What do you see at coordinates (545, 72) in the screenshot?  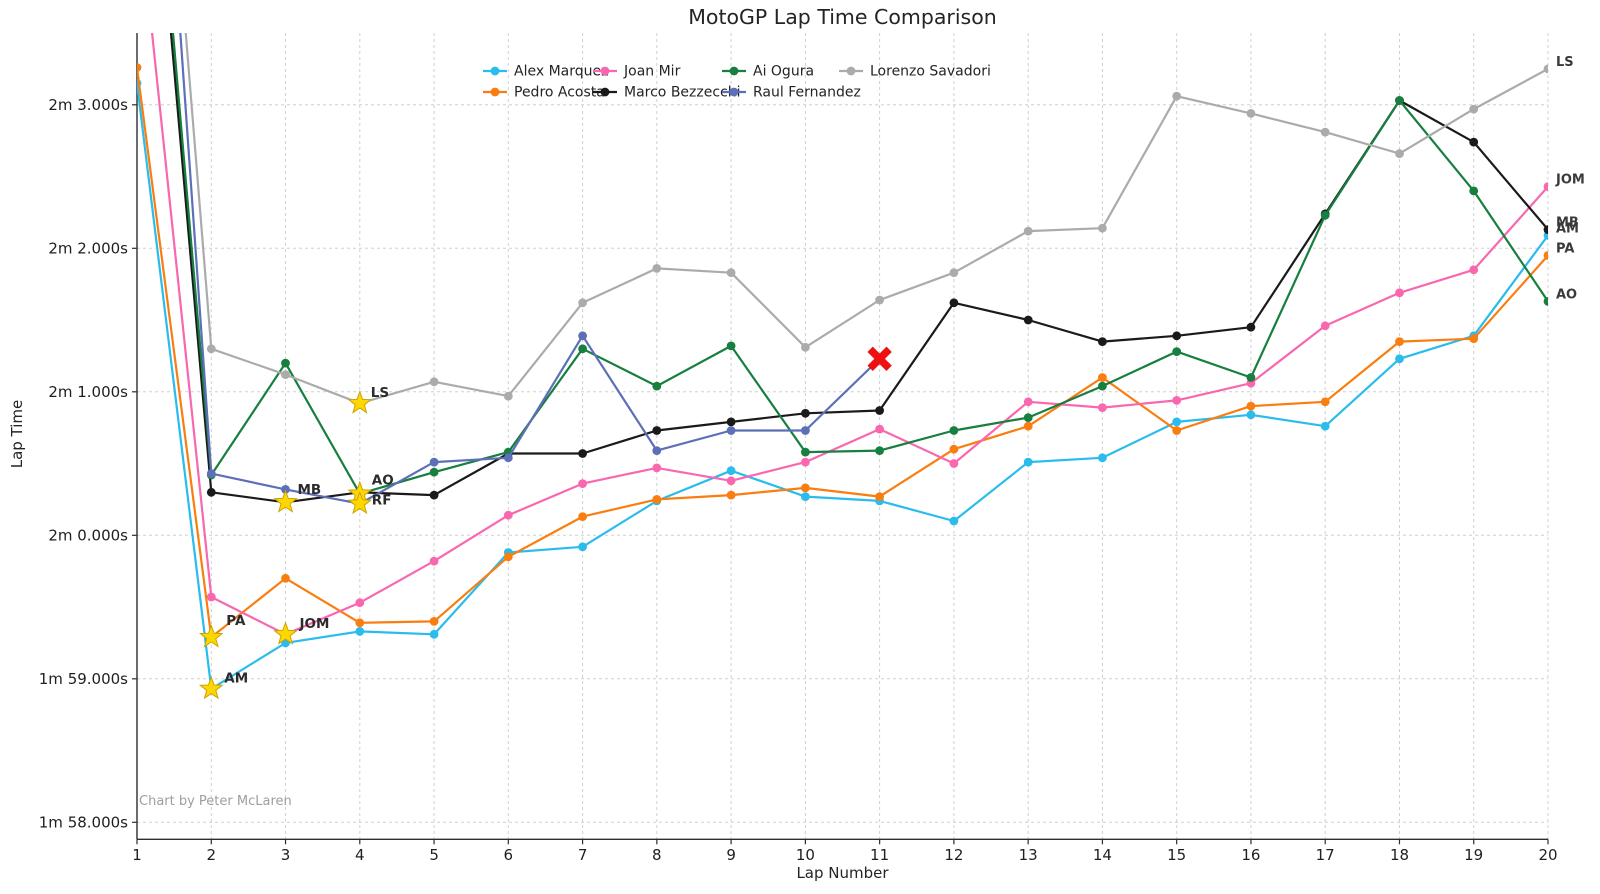 I see `legend-item-AM: Alex Marquez` at bounding box center [545, 72].